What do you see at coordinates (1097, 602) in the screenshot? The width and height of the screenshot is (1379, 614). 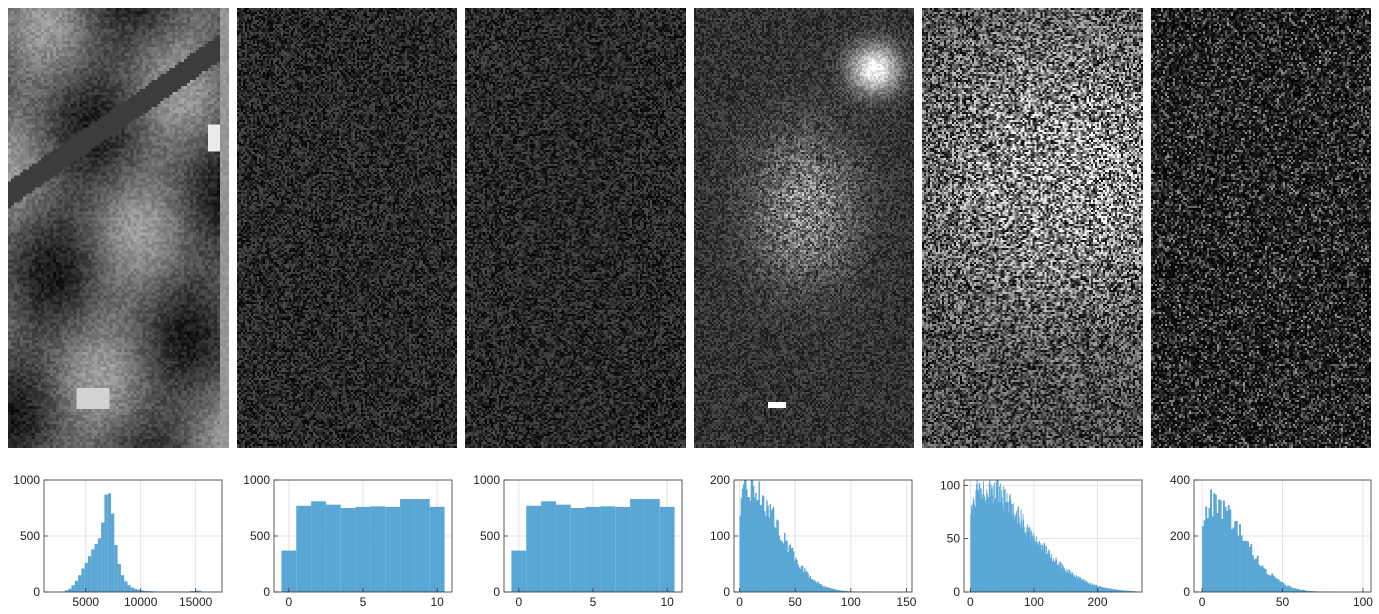 I see `x-tick-label: 200` at bounding box center [1097, 602].